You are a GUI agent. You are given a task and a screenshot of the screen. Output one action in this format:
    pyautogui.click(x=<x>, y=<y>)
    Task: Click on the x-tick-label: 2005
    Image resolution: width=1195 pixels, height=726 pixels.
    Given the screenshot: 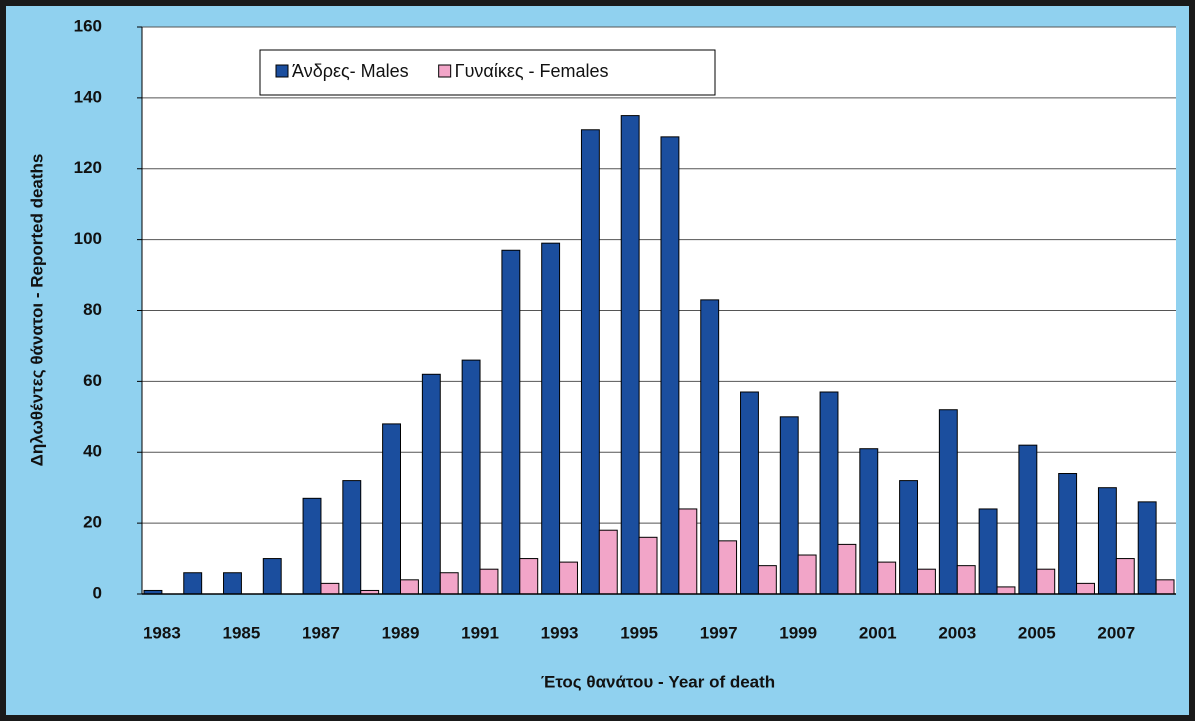 What is the action you would take?
    pyautogui.click(x=1037, y=632)
    